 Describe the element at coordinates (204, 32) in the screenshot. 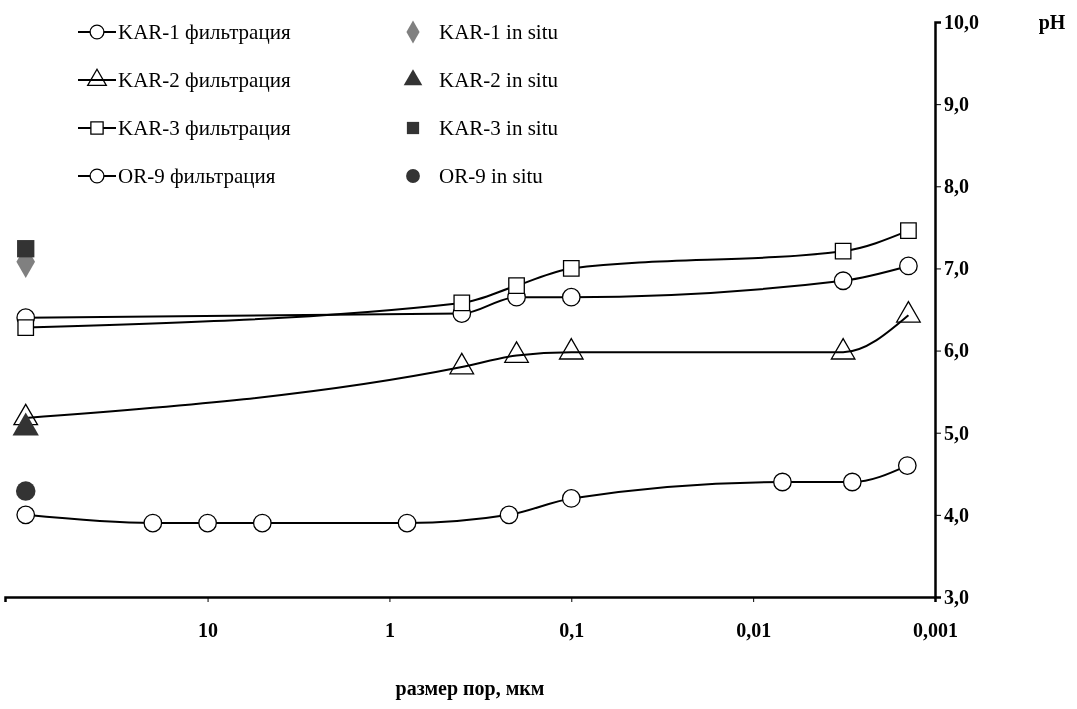

I see `legend-label: KAR-1 фильтрация` at that location.